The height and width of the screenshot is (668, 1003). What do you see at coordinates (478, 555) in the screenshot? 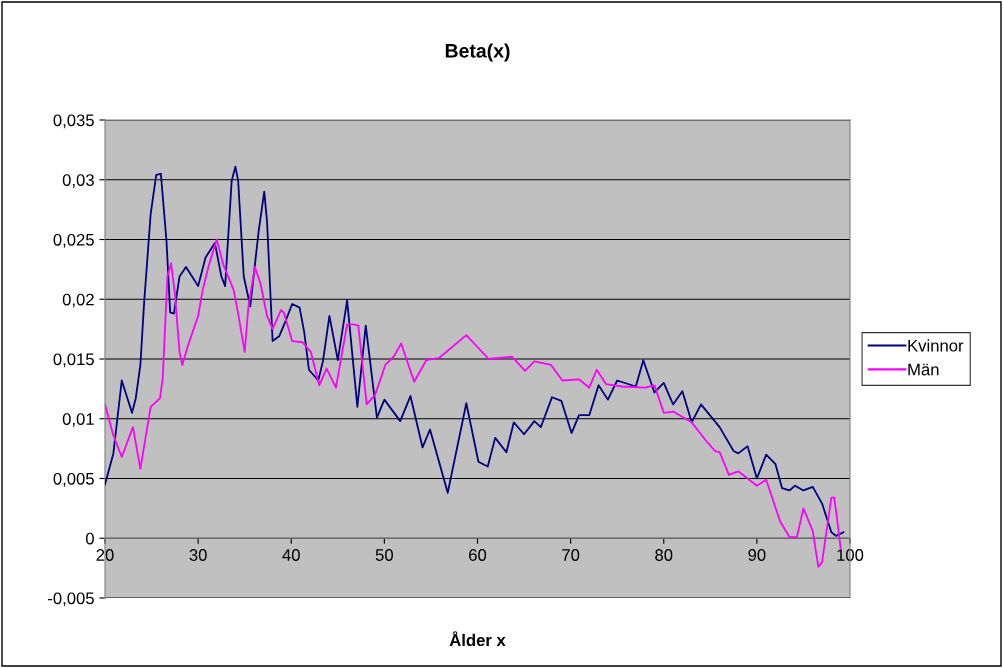
I see `x-tick-label: 60` at bounding box center [478, 555].